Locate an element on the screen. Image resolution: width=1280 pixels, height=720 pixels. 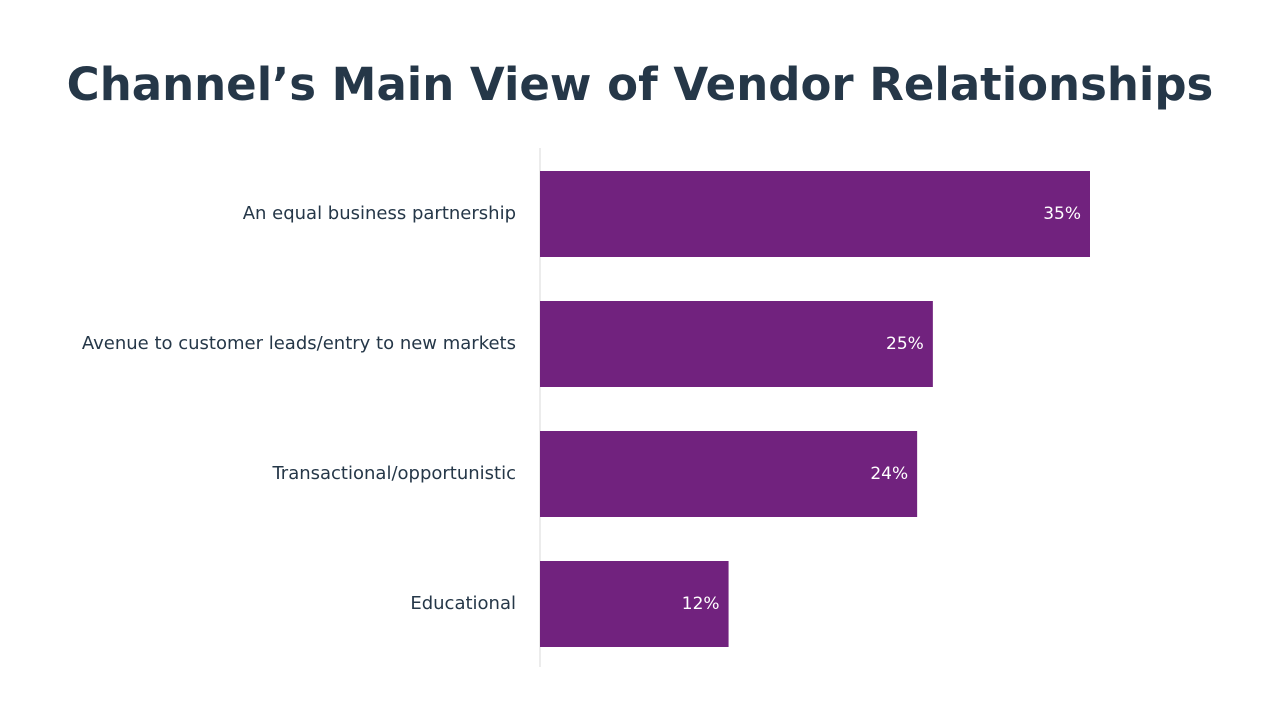
category-label-an-equal-business-partnership: An equal business partnership is located at coordinates (379, 213).